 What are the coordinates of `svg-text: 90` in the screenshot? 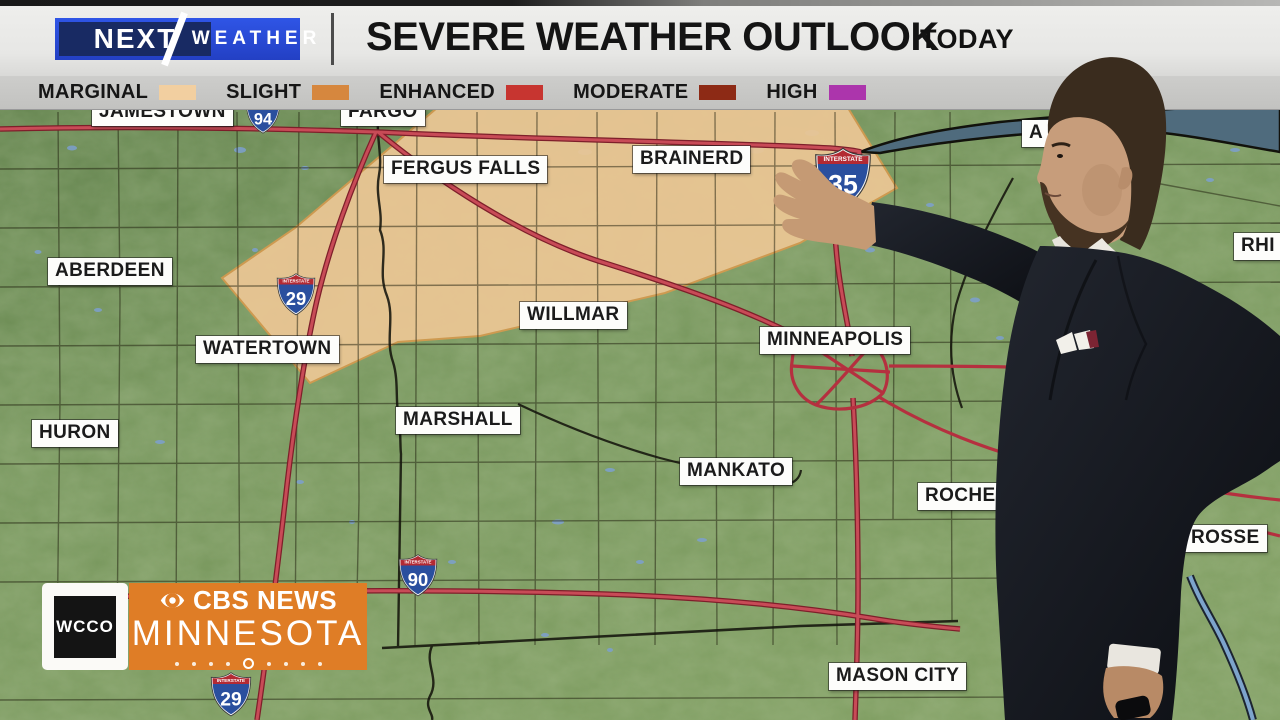 It's located at (418, 579).